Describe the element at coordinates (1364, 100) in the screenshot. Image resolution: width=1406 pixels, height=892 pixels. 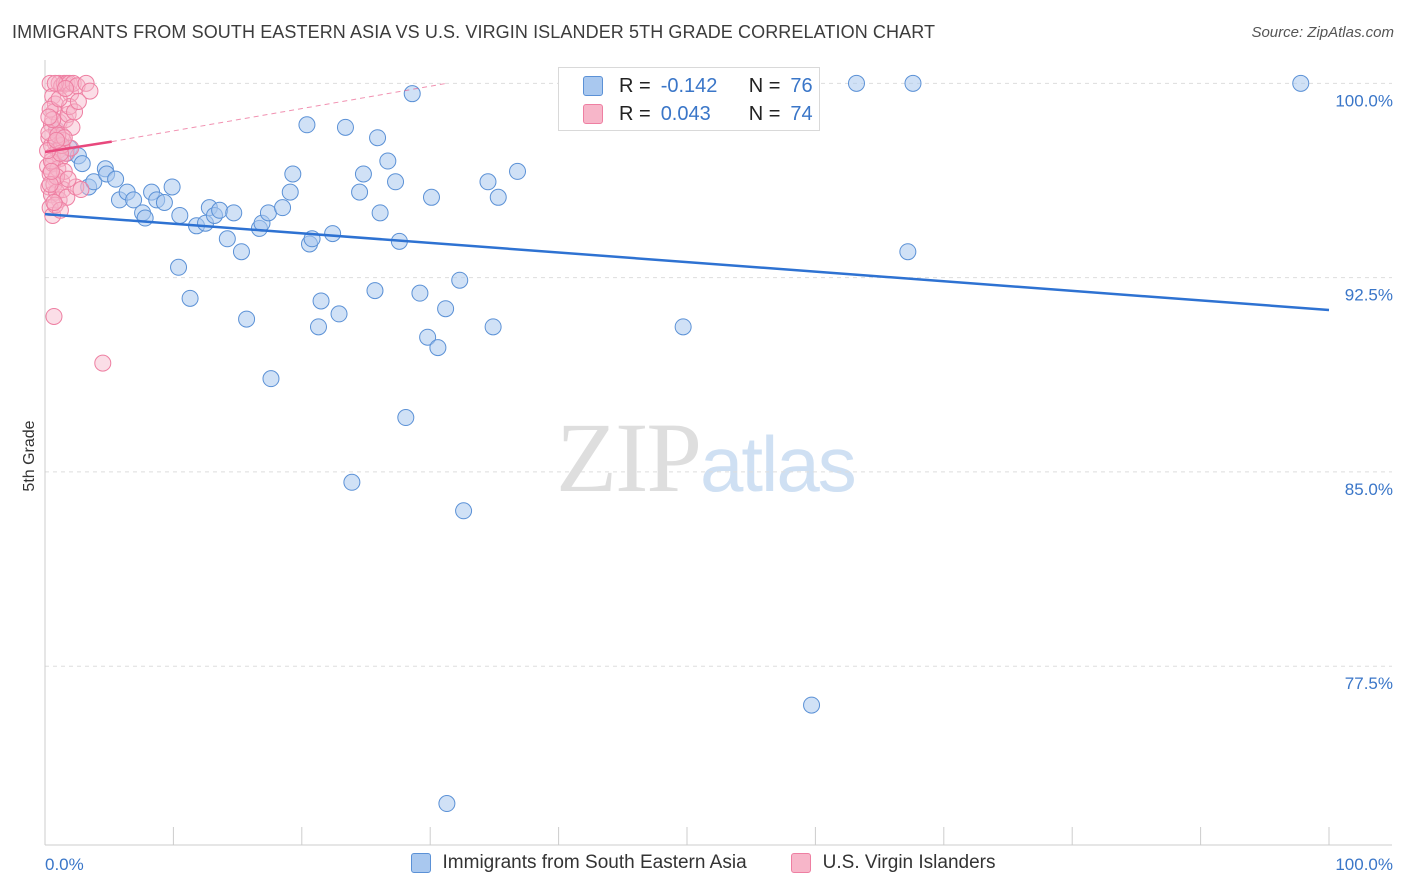
I see `y-tick-label: 100.0%` at that location.